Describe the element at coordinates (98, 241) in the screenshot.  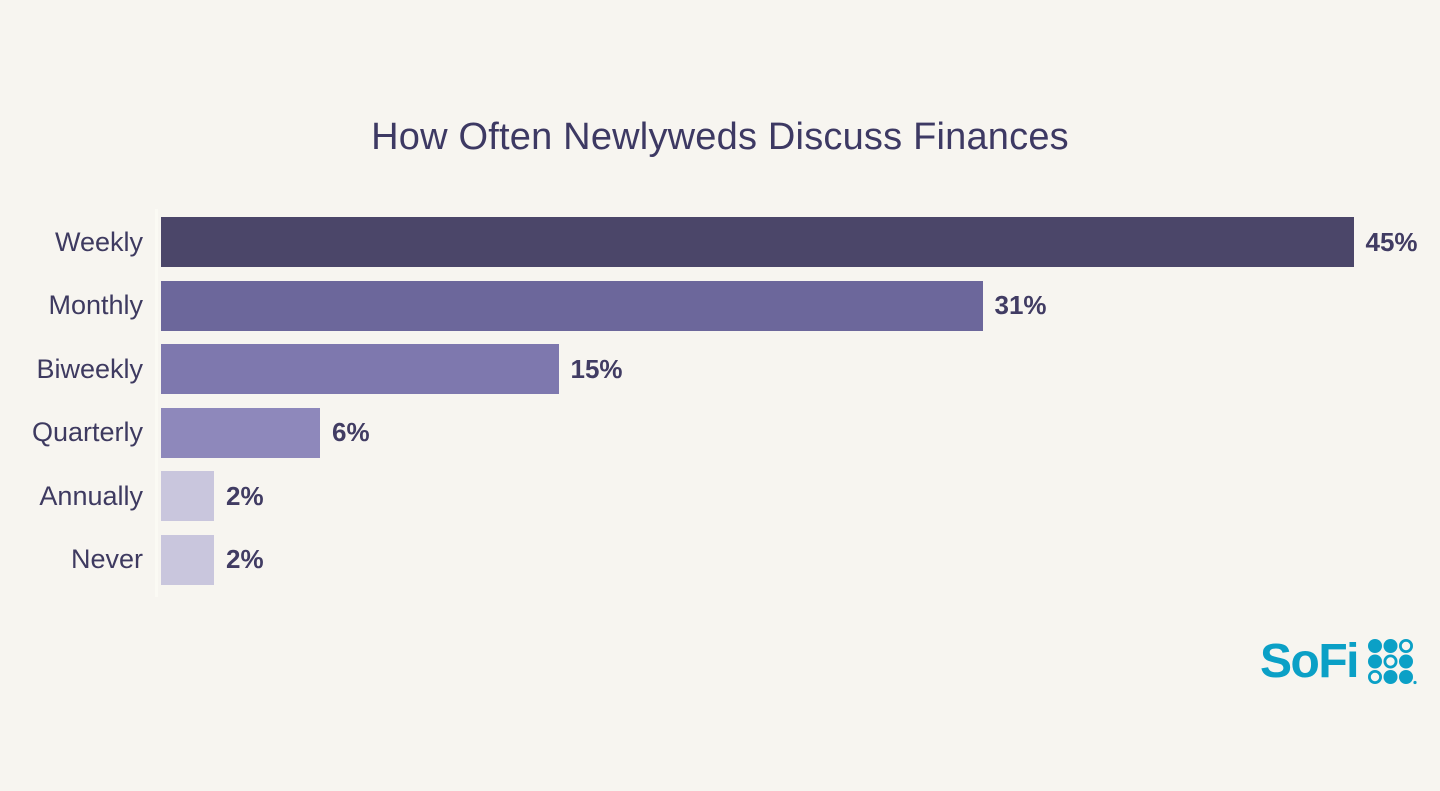
I see `category-label-weekly: Weekly` at that location.